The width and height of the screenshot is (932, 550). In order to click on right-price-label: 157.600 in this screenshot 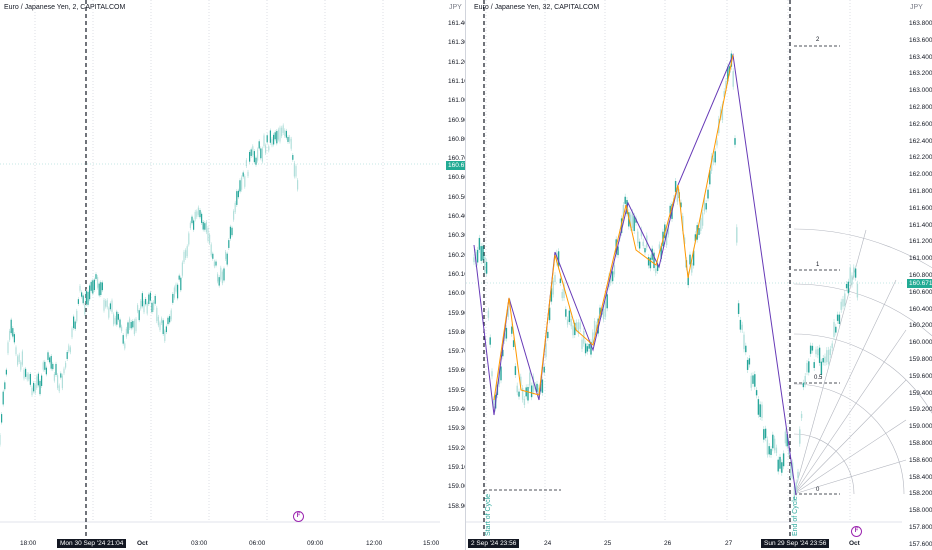, I will do `click(920, 544)`.